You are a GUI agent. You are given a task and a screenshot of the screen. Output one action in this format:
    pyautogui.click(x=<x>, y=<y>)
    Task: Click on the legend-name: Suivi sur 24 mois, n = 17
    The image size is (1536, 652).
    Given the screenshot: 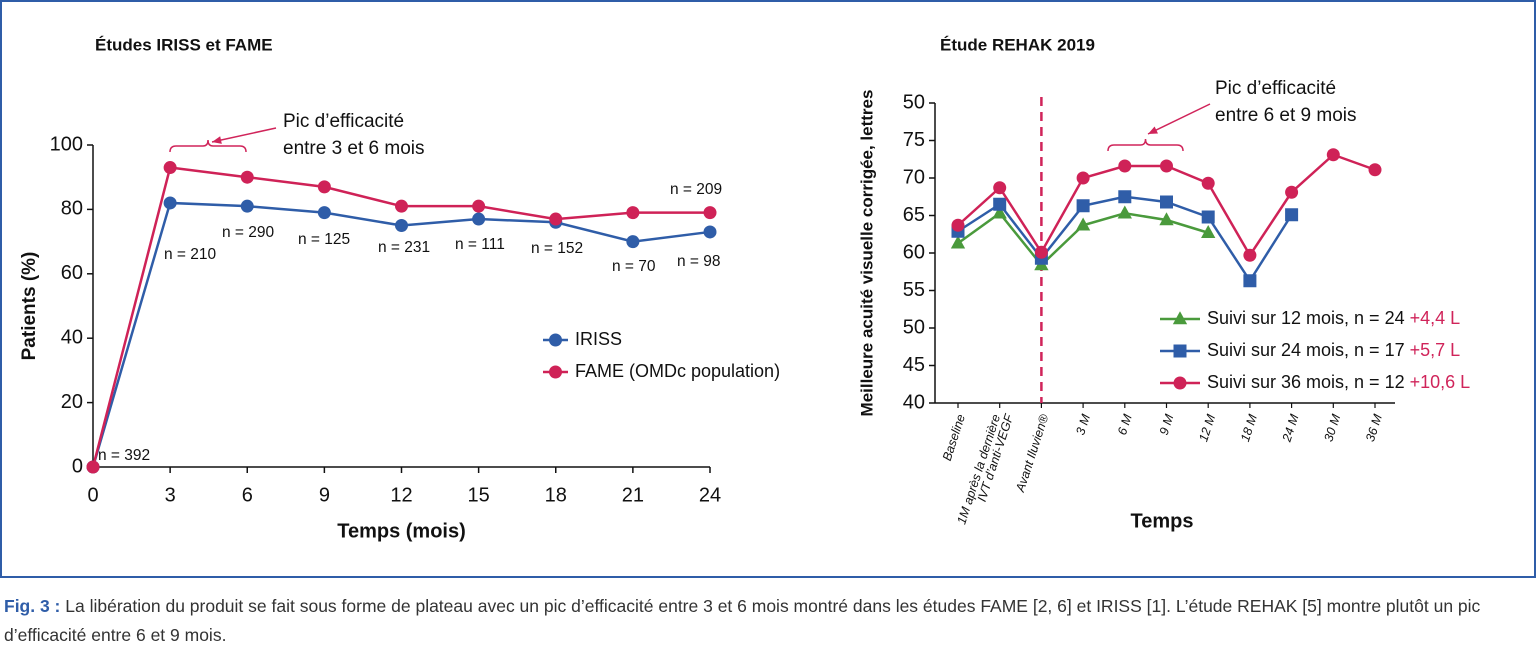 What is the action you would take?
    pyautogui.click(x=1306, y=350)
    